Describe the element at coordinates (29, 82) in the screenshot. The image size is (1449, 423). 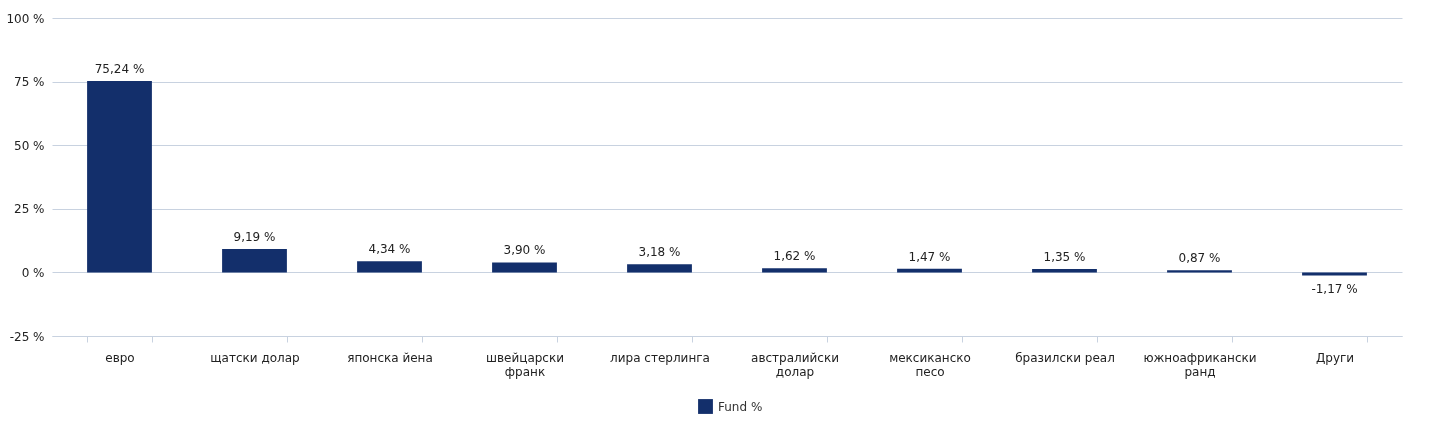
I see `y-tick-label: 75 %` at that location.